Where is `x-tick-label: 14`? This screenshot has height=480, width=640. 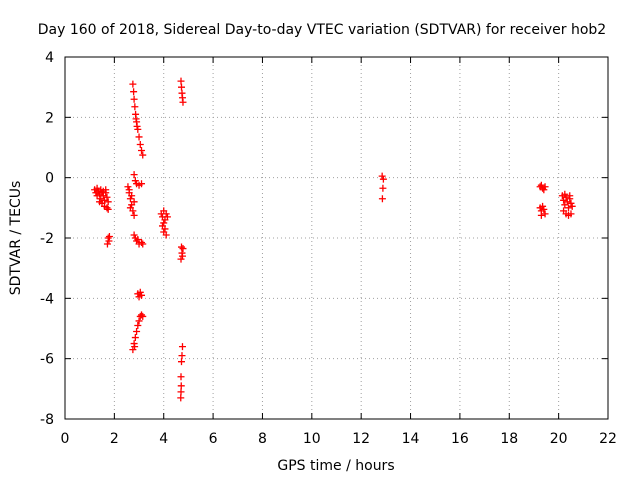
x-tick-label: 14 is located at coordinates (411, 439).